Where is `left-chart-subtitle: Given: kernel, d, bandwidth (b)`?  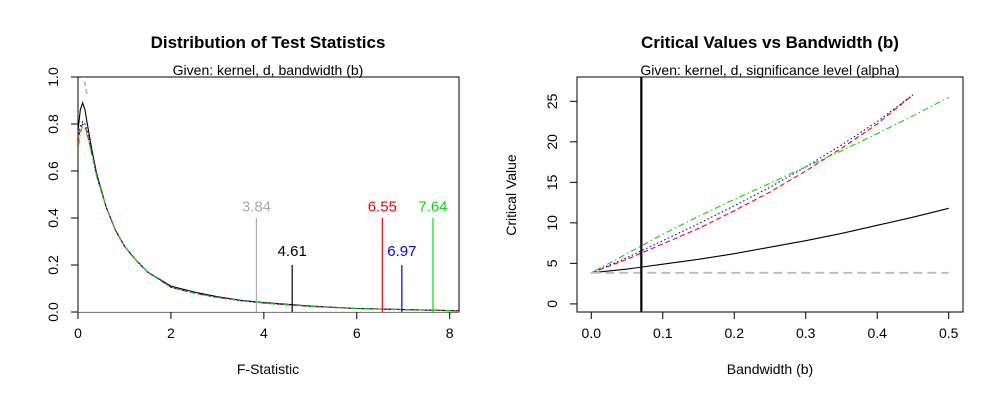
left-chart-subtitle: Given: kernel, d, bandwidth (b) is located at coordinates (268, 70).